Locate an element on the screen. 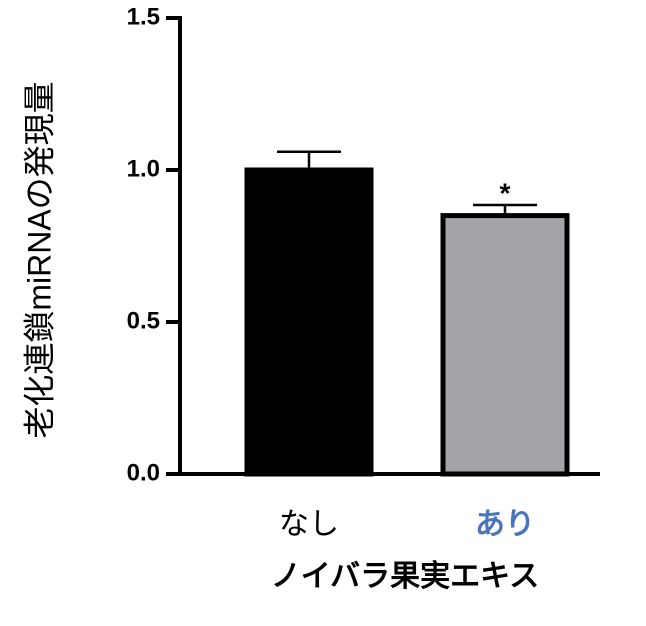  x-tick-label: あり is located at coordinates (505, 524).